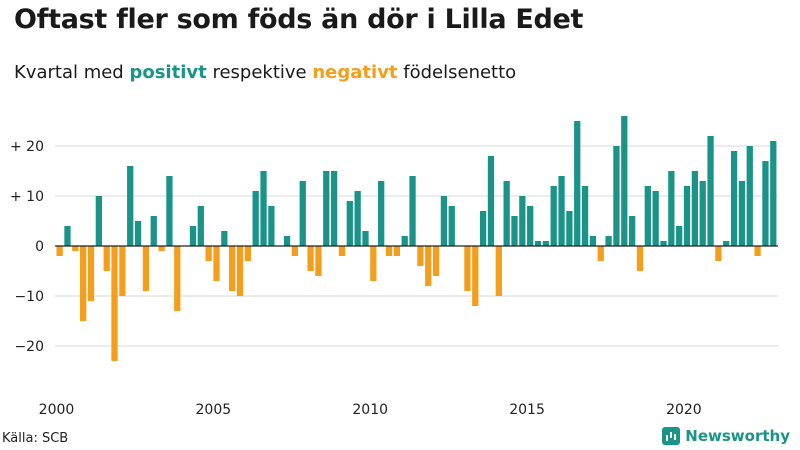  Describe the element at coordinates (370, 410) in the screenshot. I see `x-tick-label: 2010` at that location.